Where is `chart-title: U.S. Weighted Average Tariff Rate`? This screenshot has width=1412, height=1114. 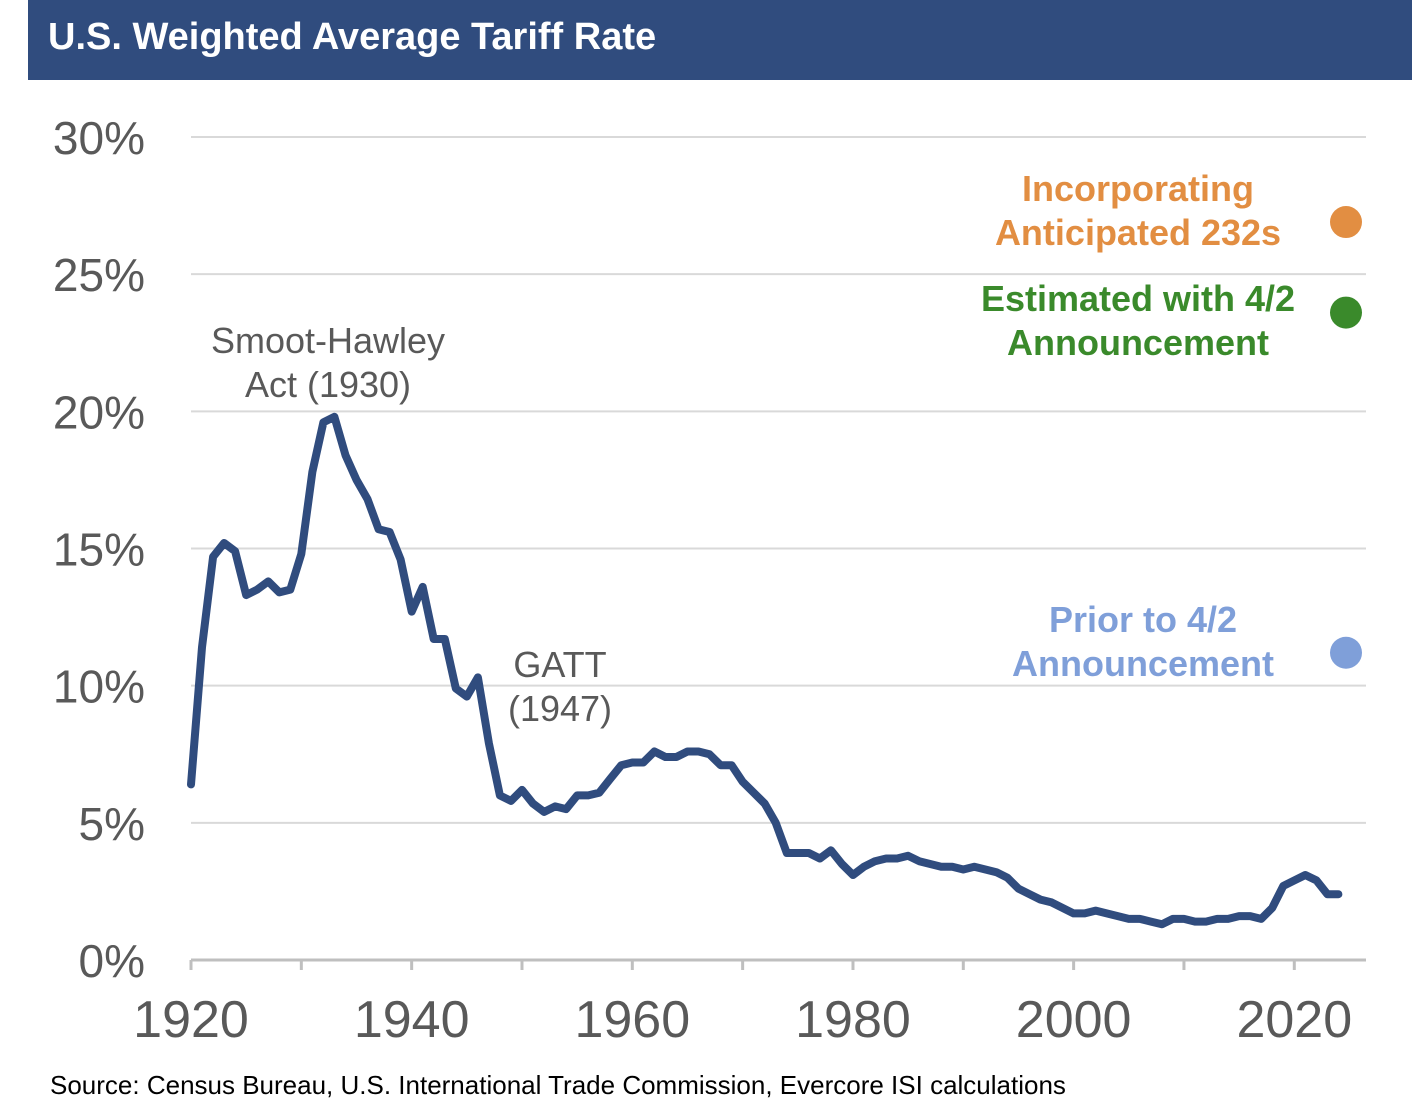
chart-title: U.S. Weighted Average Tariff Rate is located at coordinates (352, 37).